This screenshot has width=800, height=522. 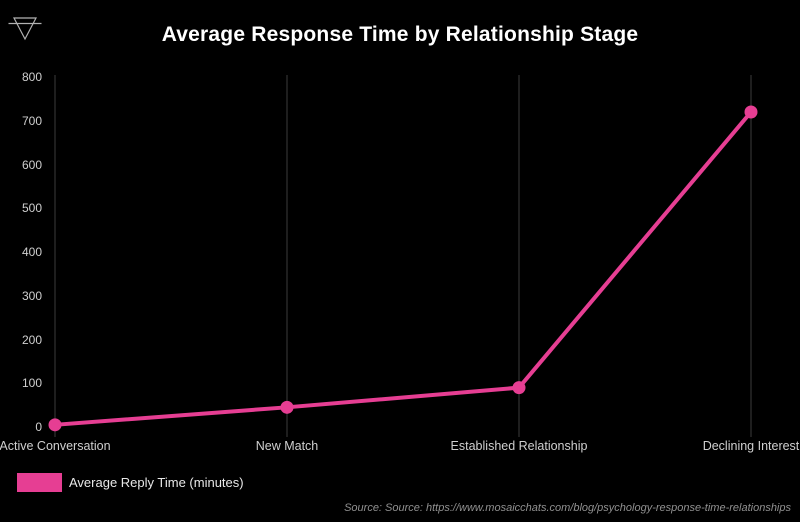 I want to click on y-tick-label: 400, so click(x=31, y=252).